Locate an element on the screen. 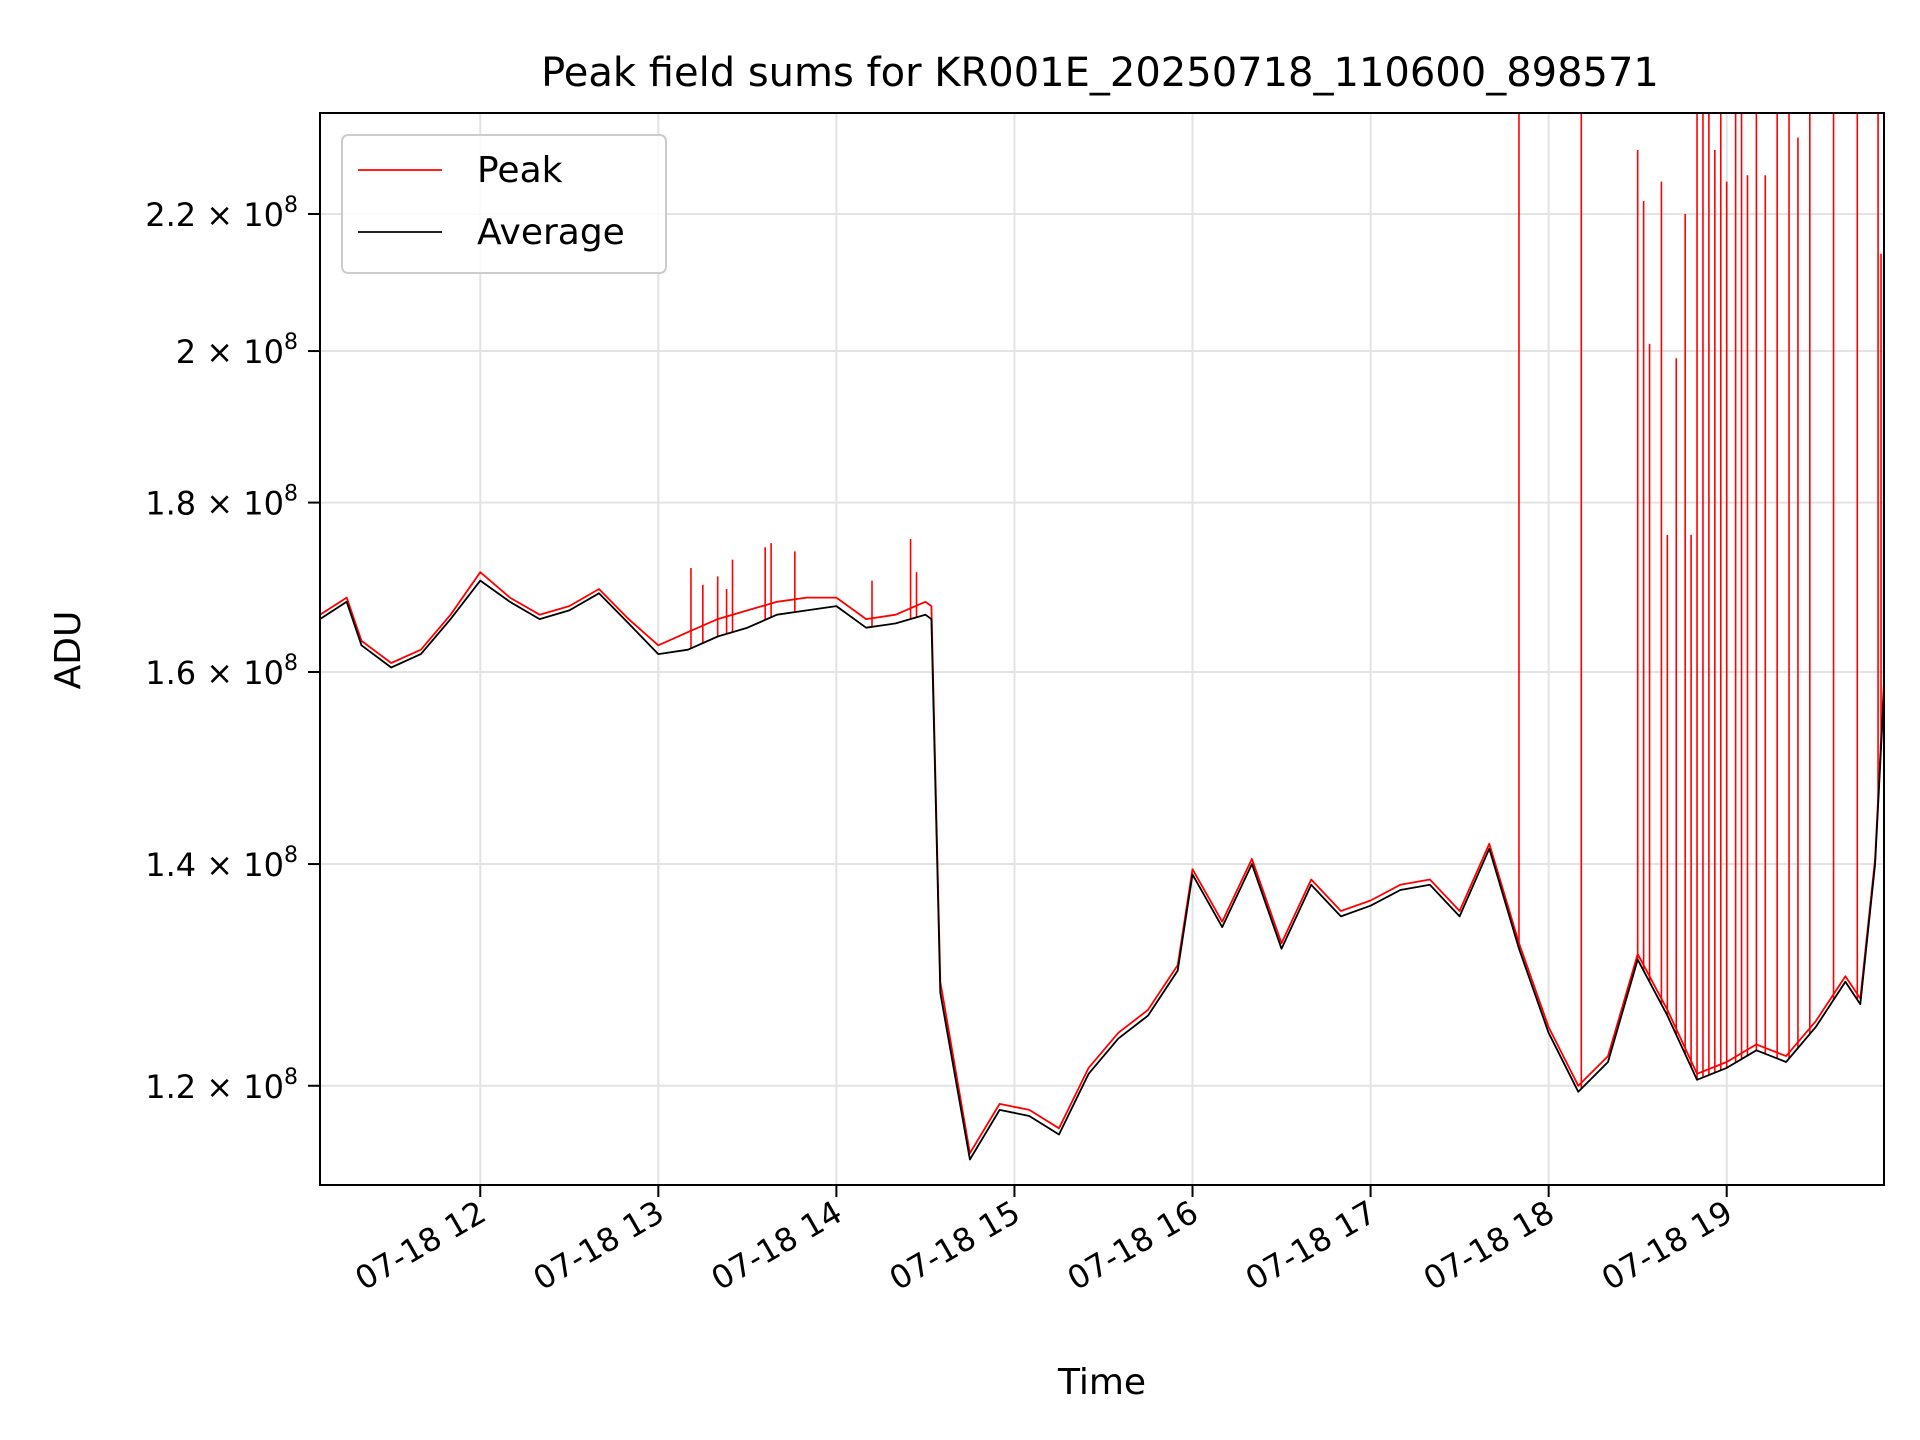 This screenshot has width=1920, height=1440. y-tick-label: 1.8 × 108 is located at coordinates (221, 502).